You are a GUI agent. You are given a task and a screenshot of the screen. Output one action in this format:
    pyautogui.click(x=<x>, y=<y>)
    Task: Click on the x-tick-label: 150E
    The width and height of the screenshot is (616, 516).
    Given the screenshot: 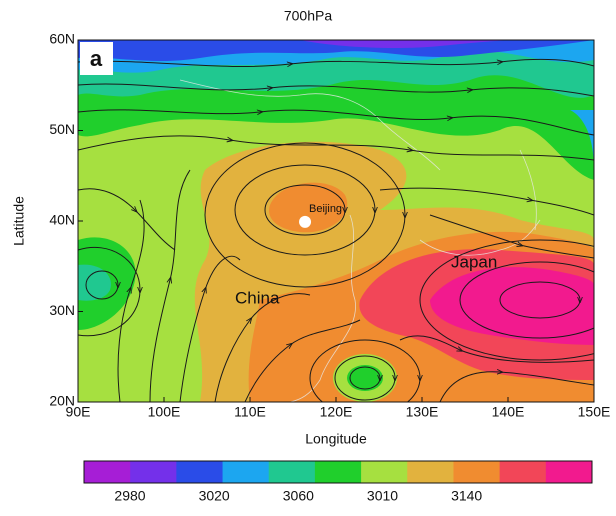 What is the action you would take?
    pyautogui.click(x=594, y=412)
    